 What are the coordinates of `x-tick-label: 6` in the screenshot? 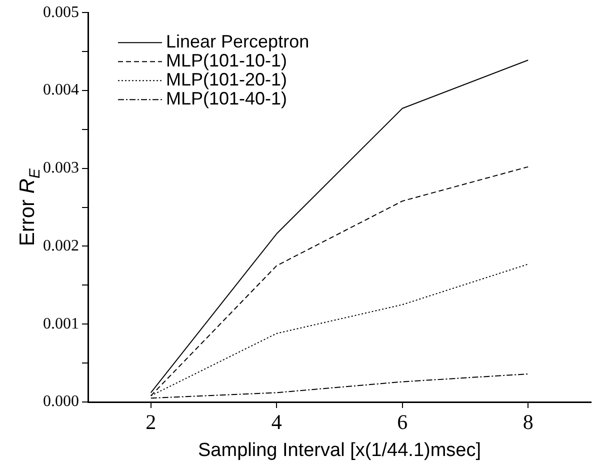 It's located at (402, 422).